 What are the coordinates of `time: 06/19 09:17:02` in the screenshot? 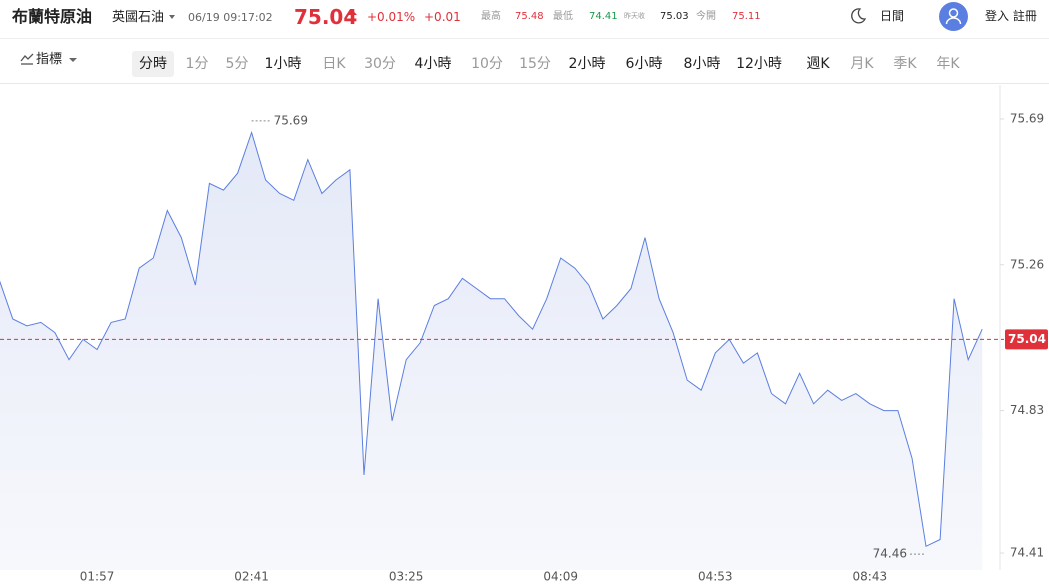 It's located at (230, 17).